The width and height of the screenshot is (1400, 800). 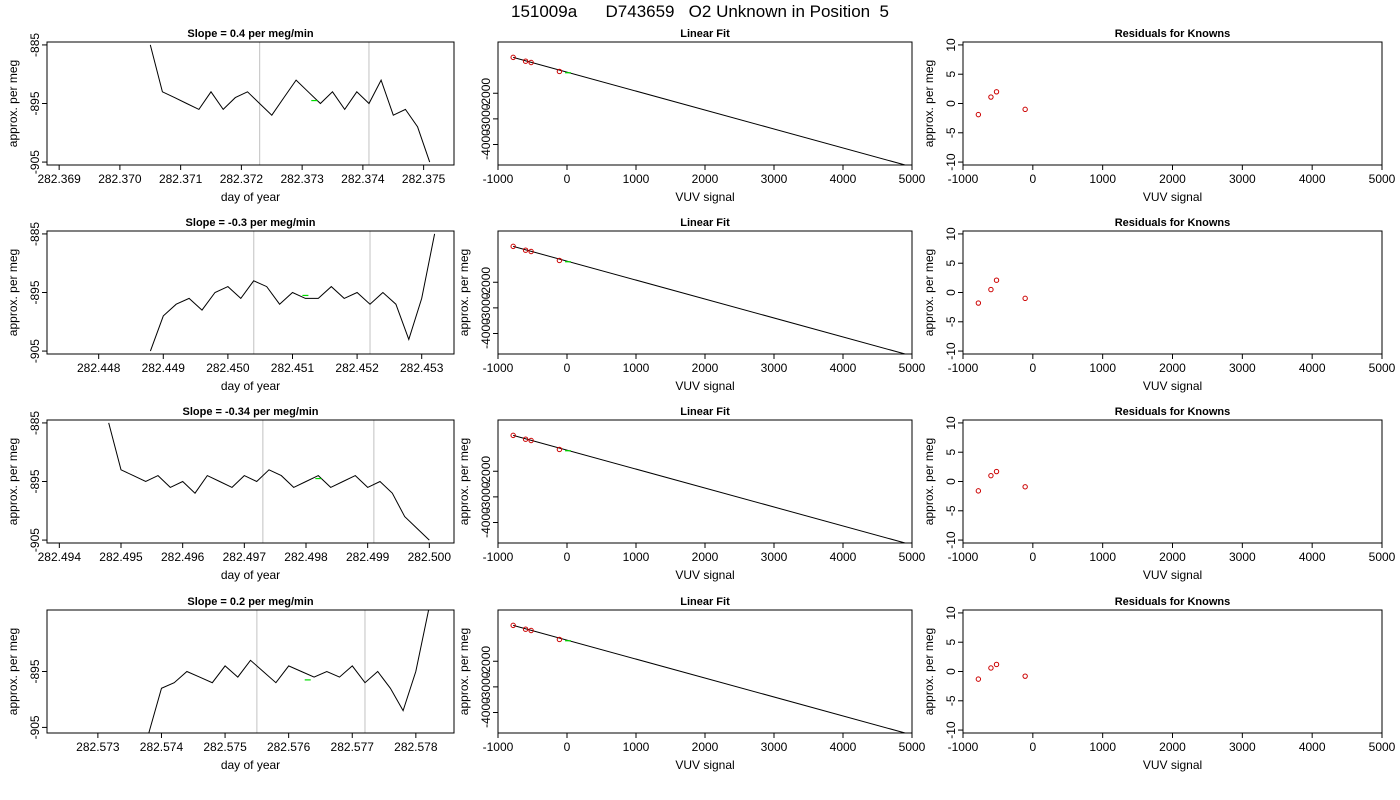 I want to click on x-tick-label: 282.497, so click(x=245, y=557).